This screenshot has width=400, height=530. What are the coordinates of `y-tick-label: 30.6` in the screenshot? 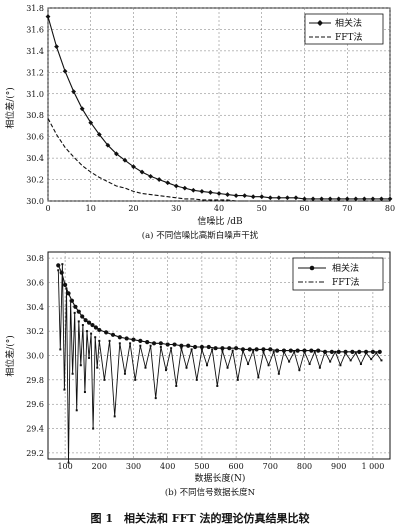 It's located at (35, 137).